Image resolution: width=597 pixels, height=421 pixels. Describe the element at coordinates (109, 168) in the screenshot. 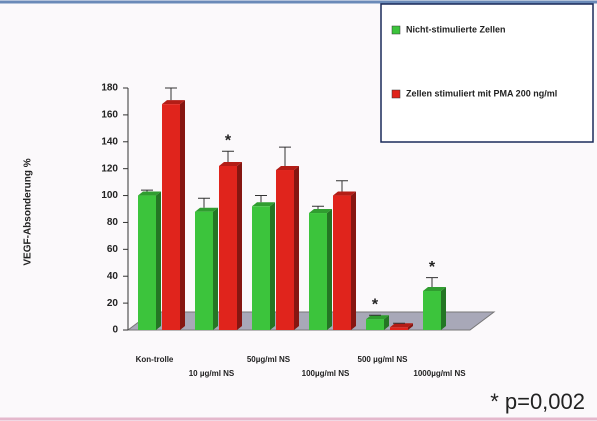

I see `y-tick-label: 120` at that location.